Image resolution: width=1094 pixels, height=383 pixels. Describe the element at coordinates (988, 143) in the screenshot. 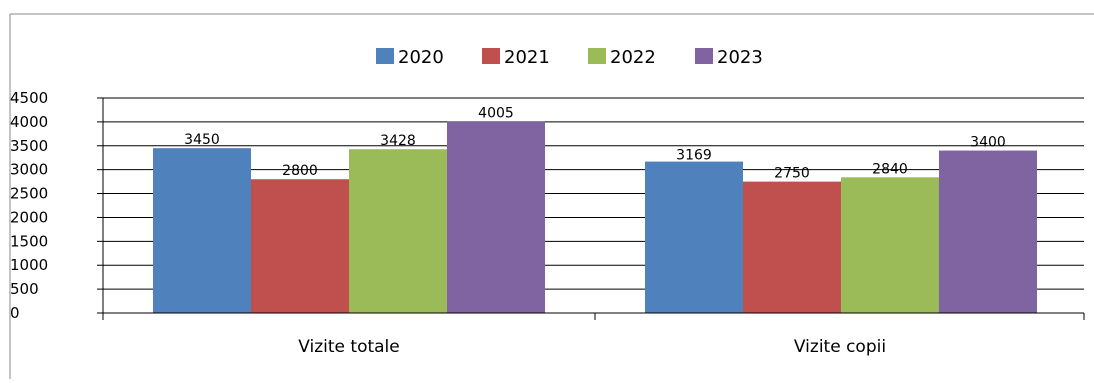

I see `data-label: 3400` at that location.